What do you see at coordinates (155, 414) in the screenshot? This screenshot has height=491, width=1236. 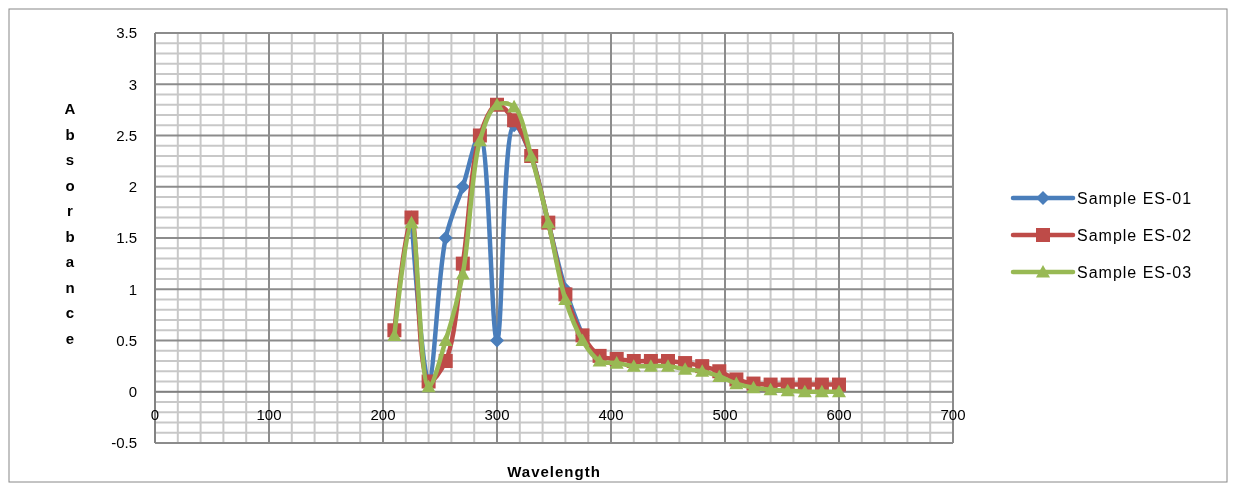 I see `x-tick-label: 0` at bounding box center [155, 414].